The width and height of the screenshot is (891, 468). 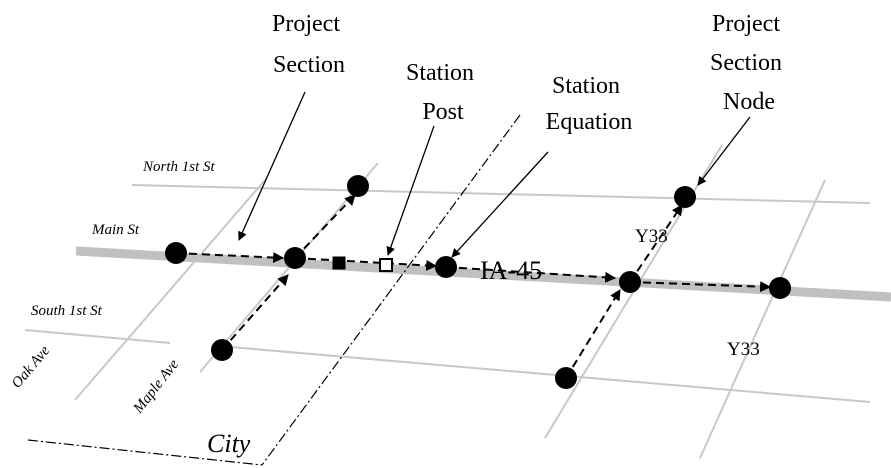 I want to click on section-maple-south, so click(x=255, y=312).